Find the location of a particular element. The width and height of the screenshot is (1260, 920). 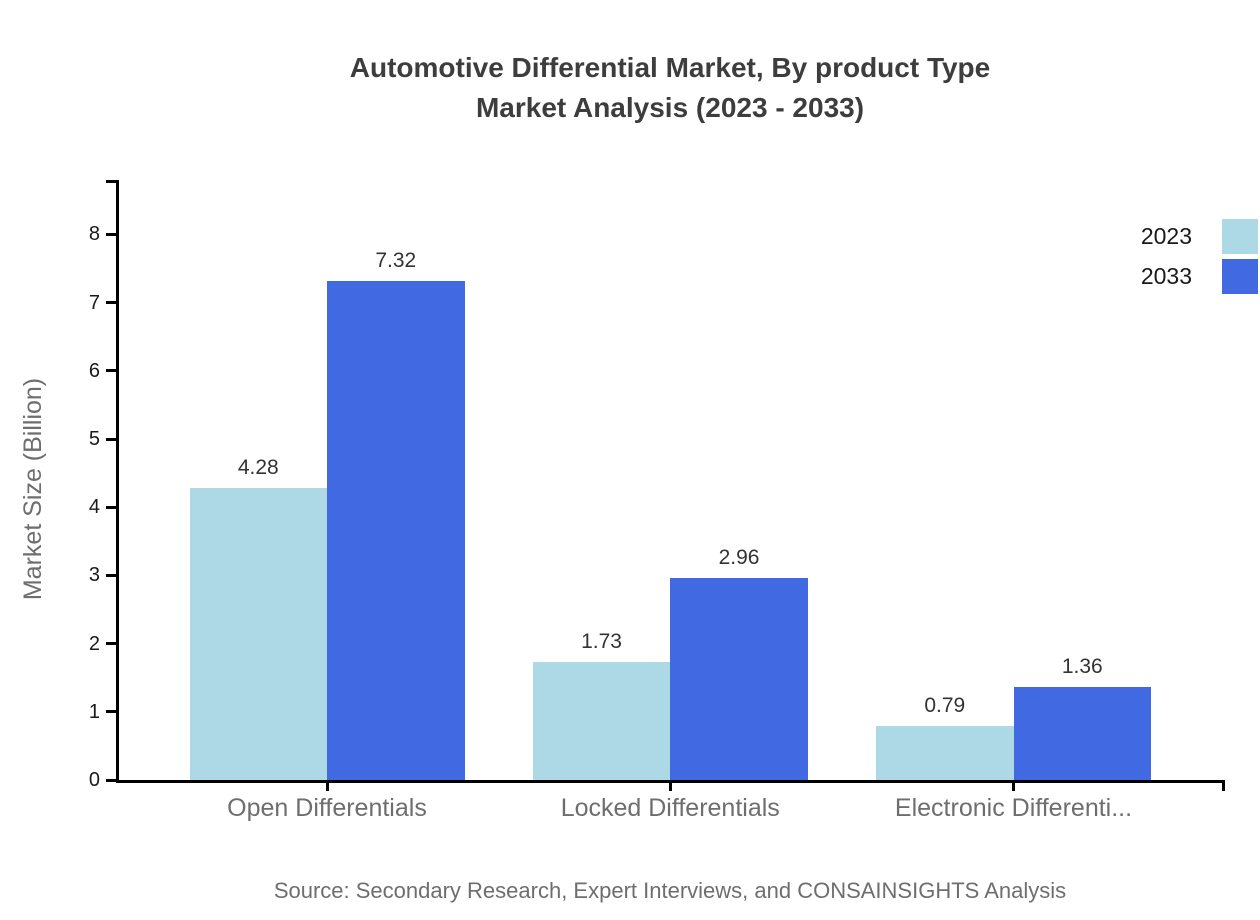

legend-swatch-2023 is located at coordinates (1240, 236).